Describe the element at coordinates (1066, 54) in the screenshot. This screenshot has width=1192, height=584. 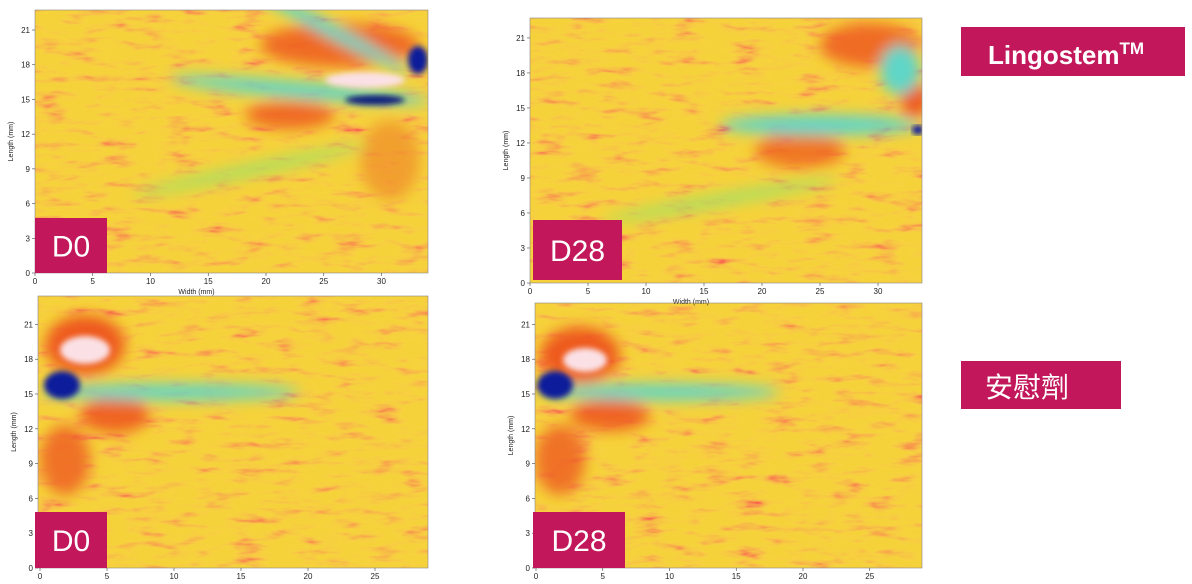
I see `group-label: LingostemTM` at that location.